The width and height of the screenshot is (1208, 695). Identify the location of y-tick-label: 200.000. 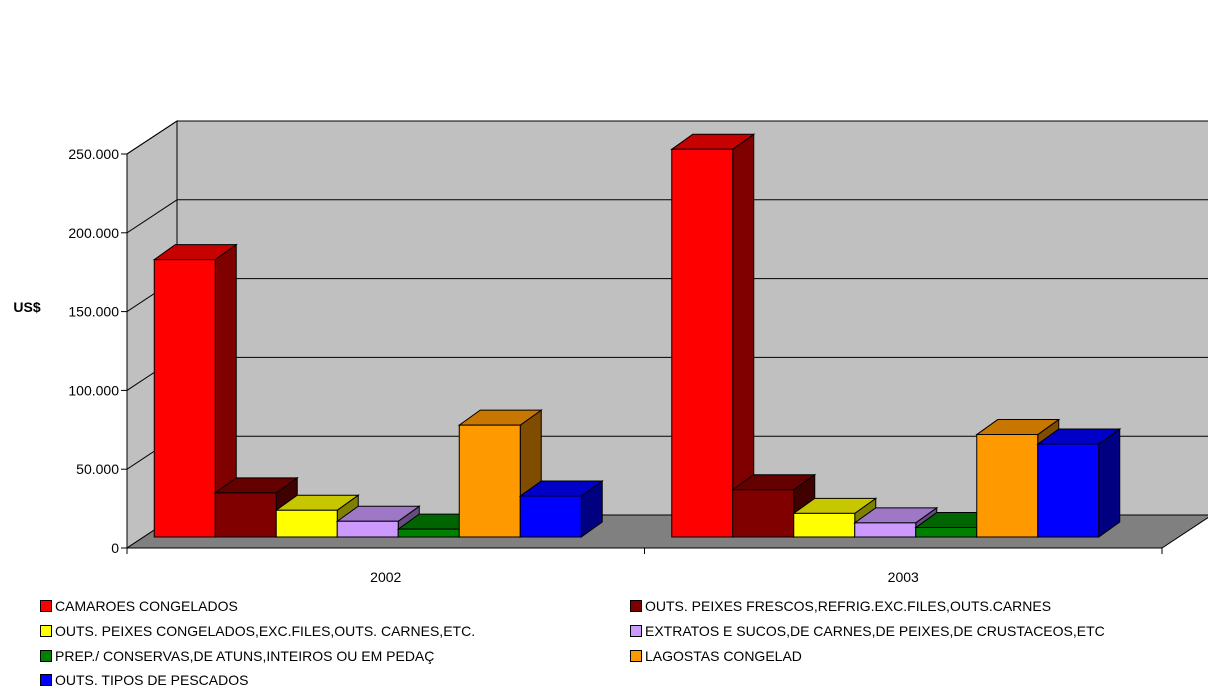
(93, 233).